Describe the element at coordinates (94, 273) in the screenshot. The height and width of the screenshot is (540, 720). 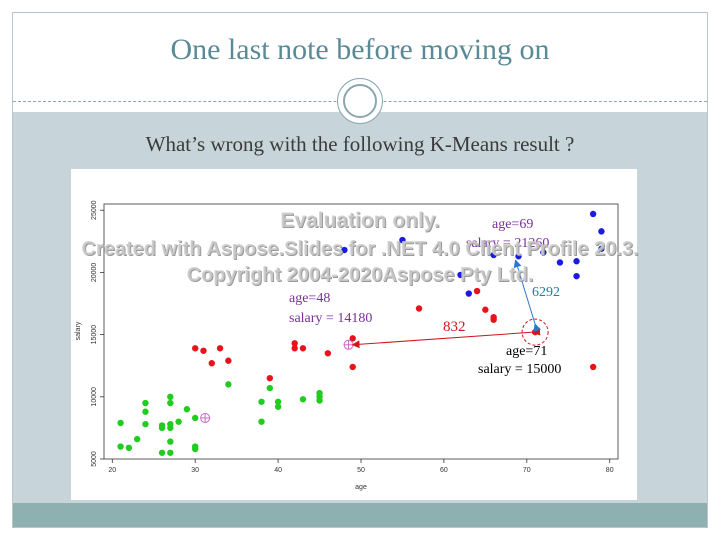
I see `y-tick-label: 20000` at that location.